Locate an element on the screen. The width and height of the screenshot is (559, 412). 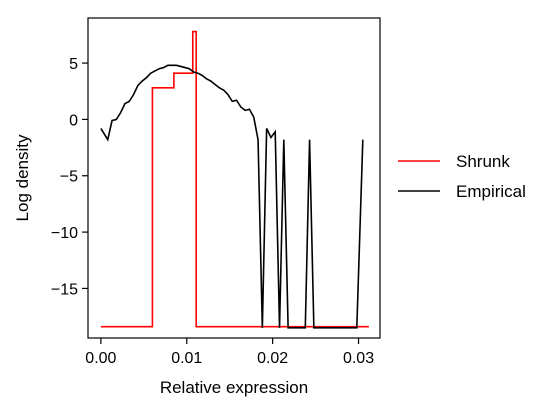
x-tick-label: 0.03 is located at coordinates (358, 358).